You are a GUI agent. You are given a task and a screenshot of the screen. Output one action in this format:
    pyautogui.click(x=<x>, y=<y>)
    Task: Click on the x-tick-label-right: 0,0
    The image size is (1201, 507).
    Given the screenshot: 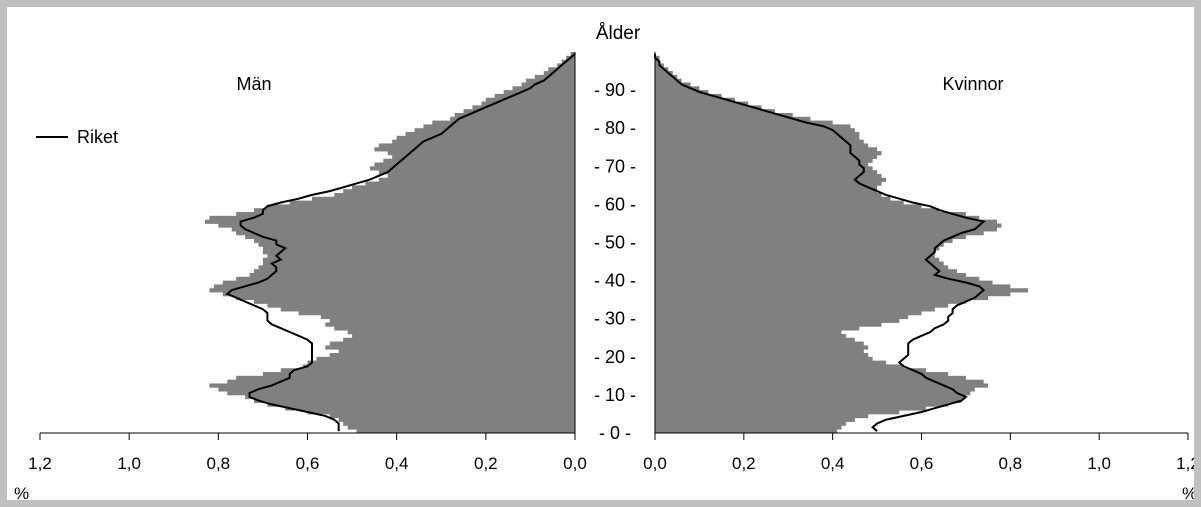 What is the action you would take?
    pyautogui.click(x=655, y=463)
    